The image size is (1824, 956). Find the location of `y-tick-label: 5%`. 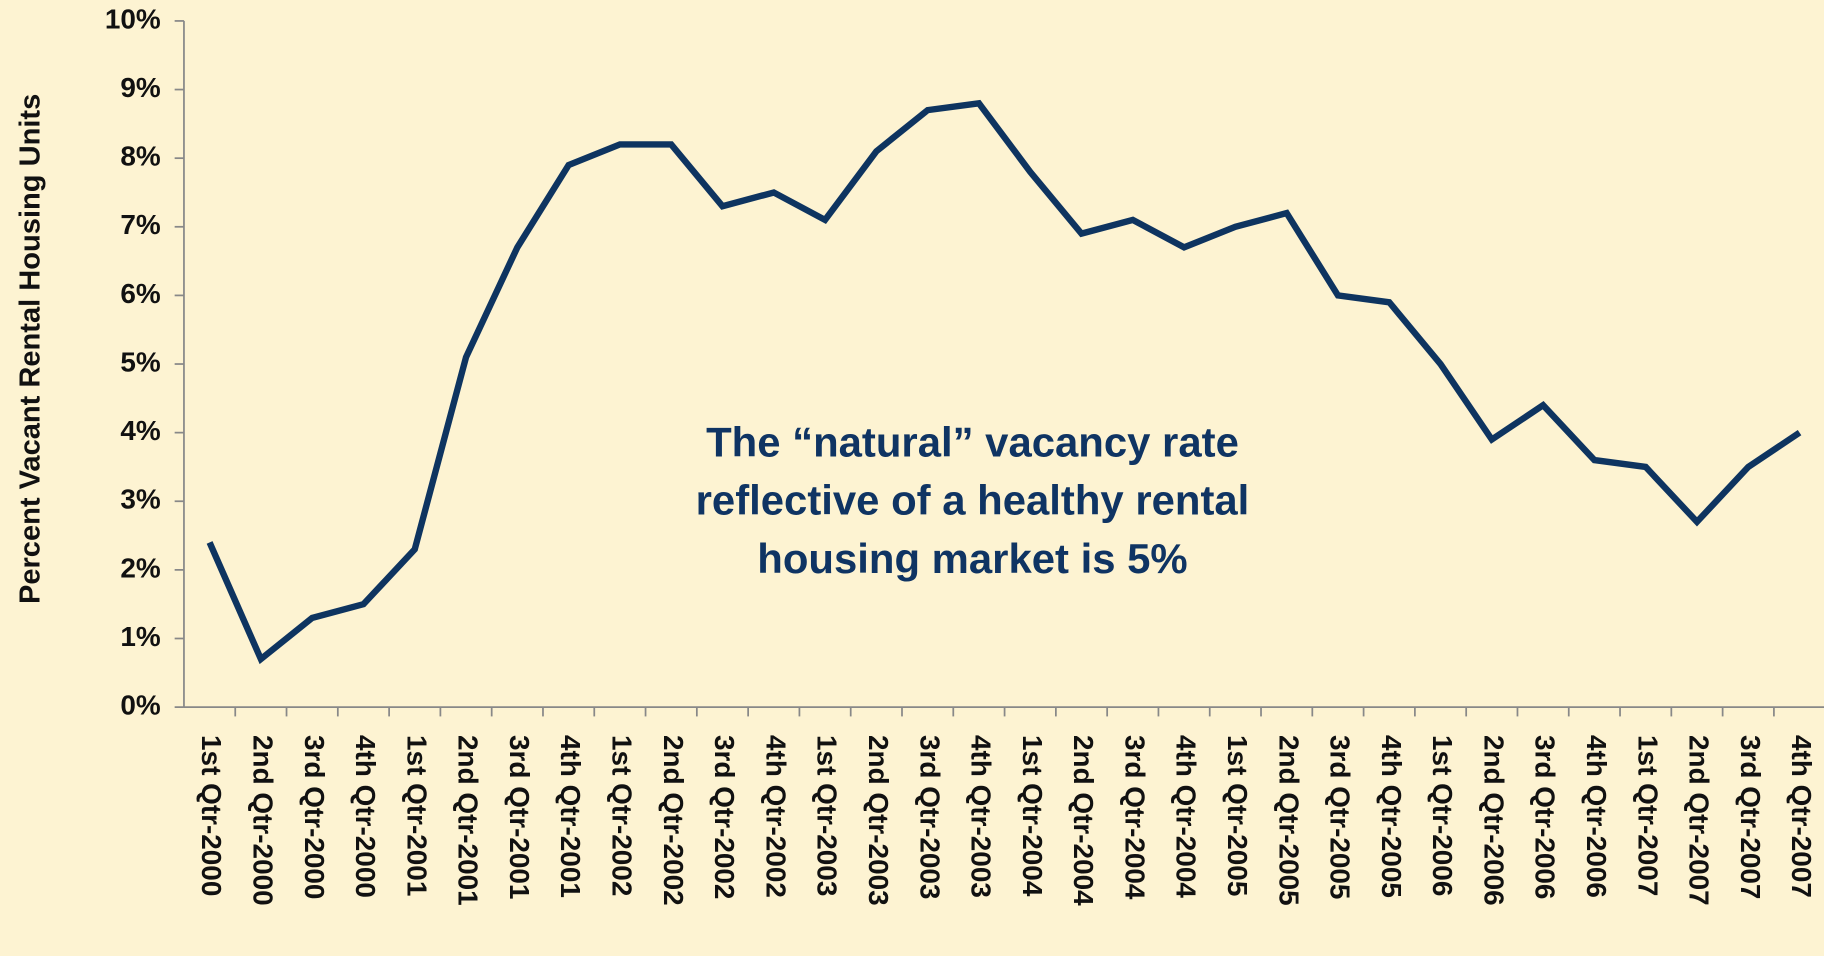

y-tick-label: 5% is located at coordinates (140, 361).